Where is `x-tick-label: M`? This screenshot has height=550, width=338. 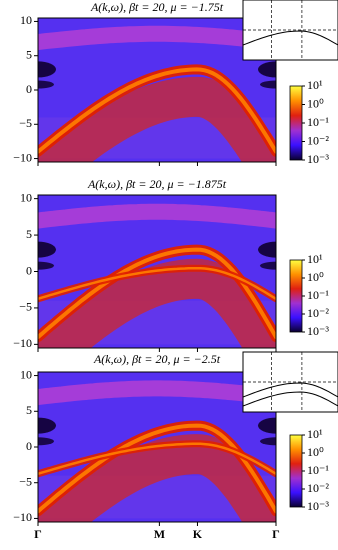
x-tick-label: M is located at coordinates (159, 534).